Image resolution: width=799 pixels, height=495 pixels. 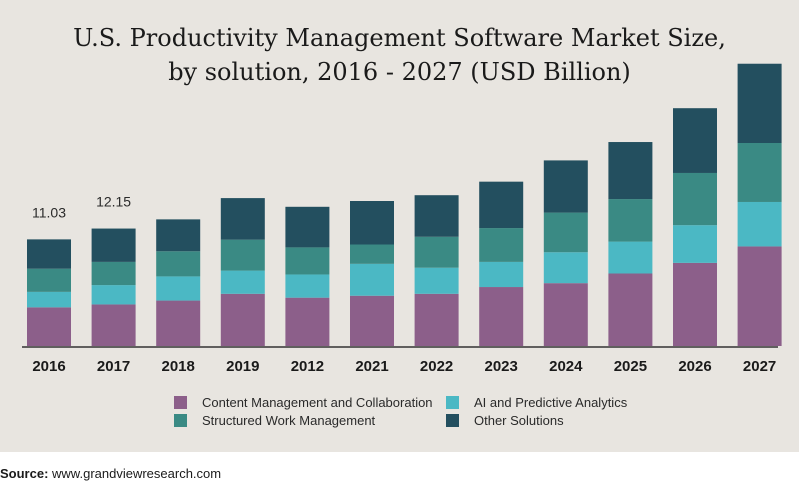 I want to click on bar-segment-other-2016, so click(x=49, y=254).